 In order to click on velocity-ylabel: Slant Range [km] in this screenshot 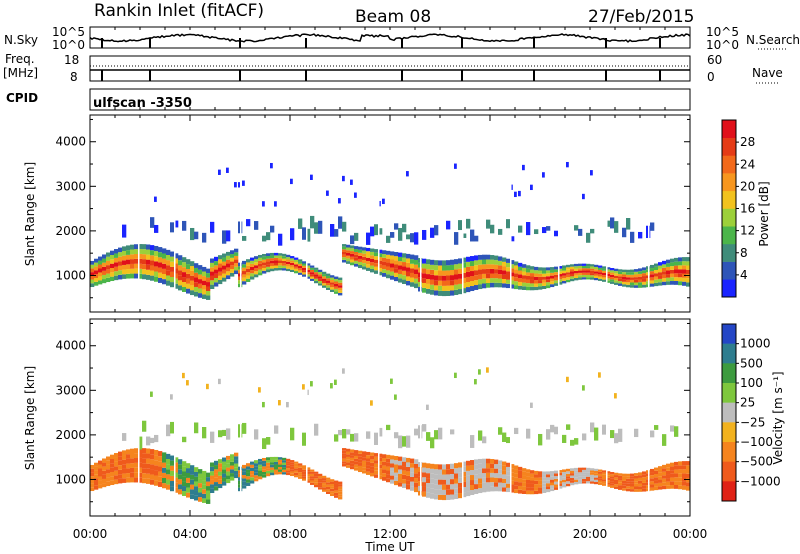, I will do `click(30, 418)`.